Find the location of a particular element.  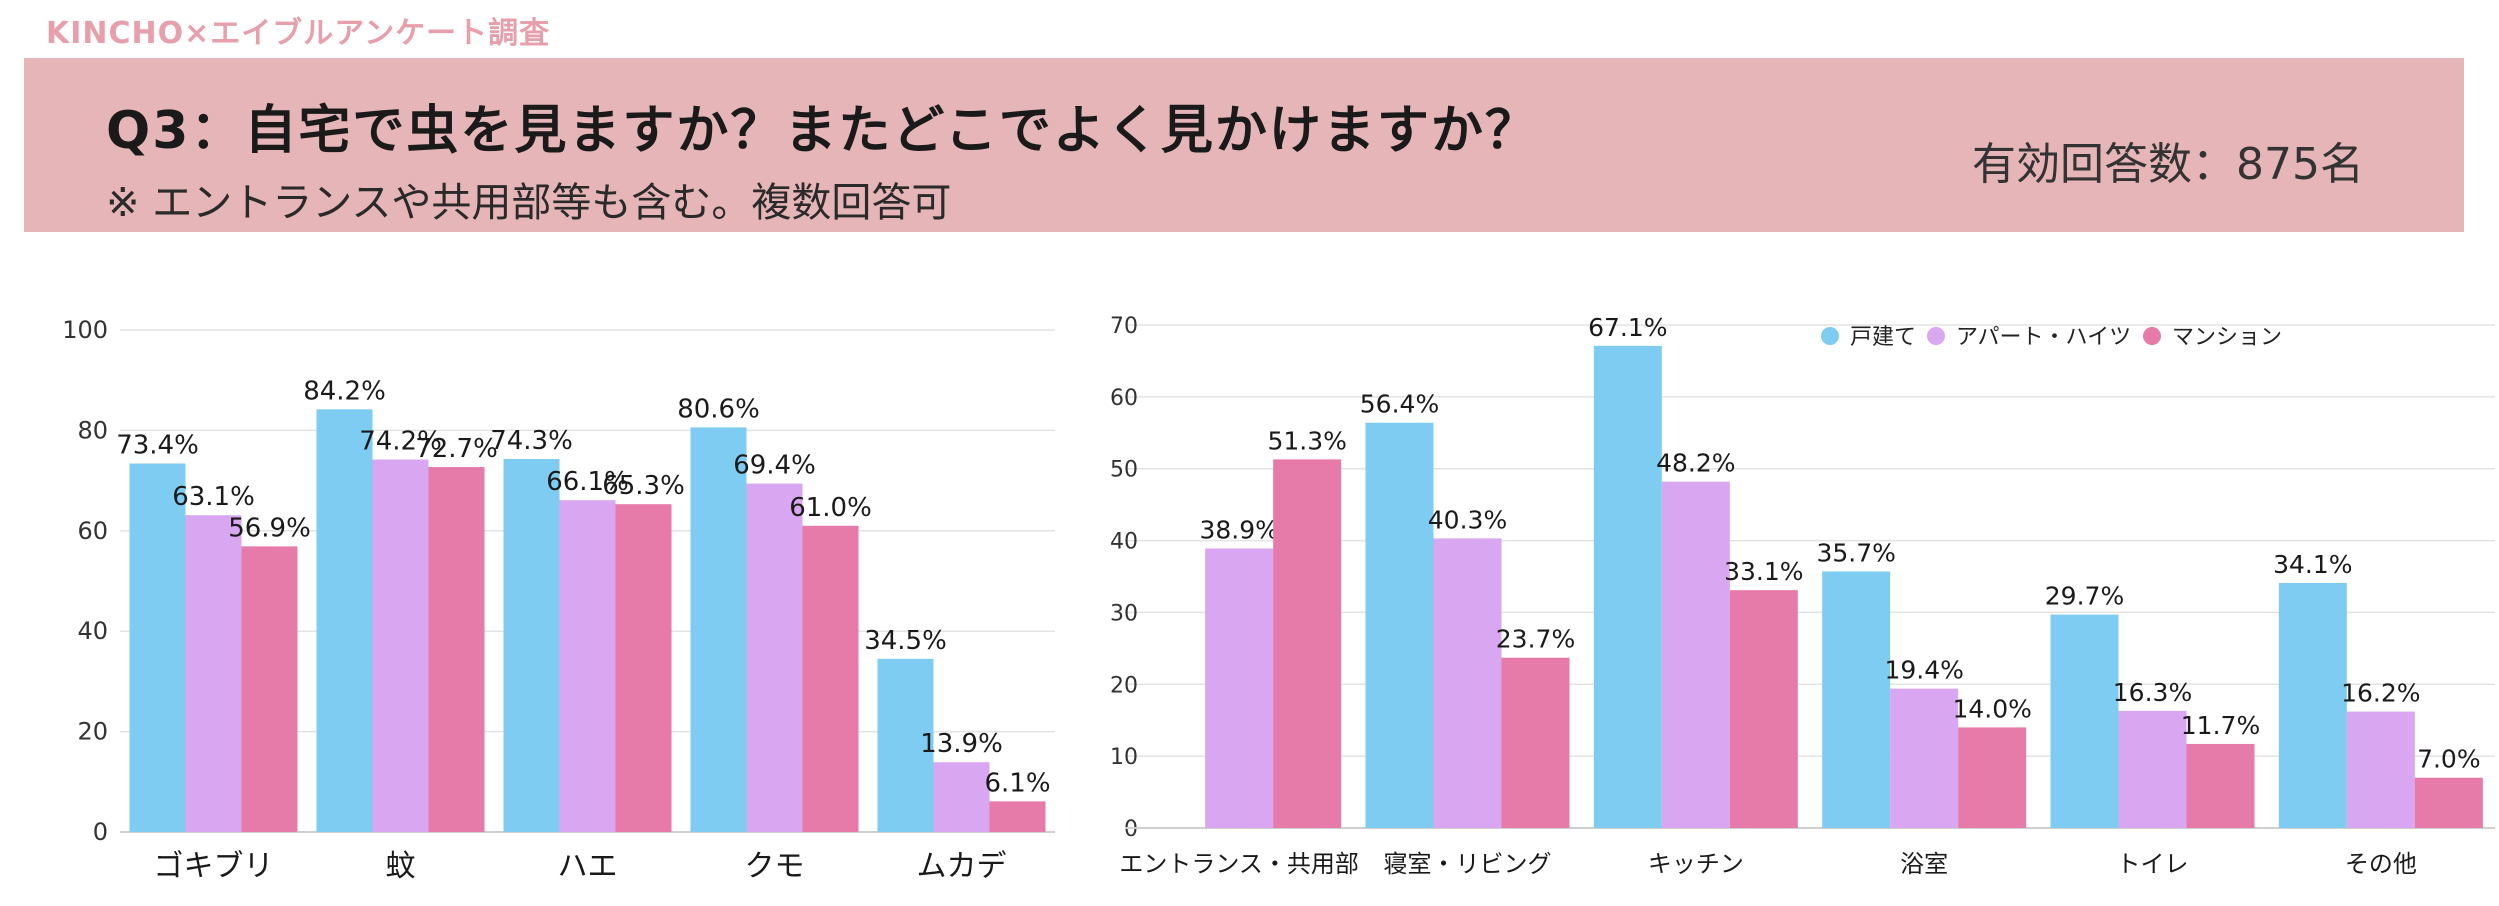

data-label: 16.2% is located at coordinates (2380, 693).